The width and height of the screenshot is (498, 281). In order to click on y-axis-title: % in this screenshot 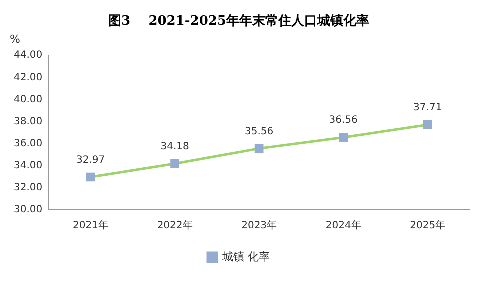, I will do `click(15, 39)`.